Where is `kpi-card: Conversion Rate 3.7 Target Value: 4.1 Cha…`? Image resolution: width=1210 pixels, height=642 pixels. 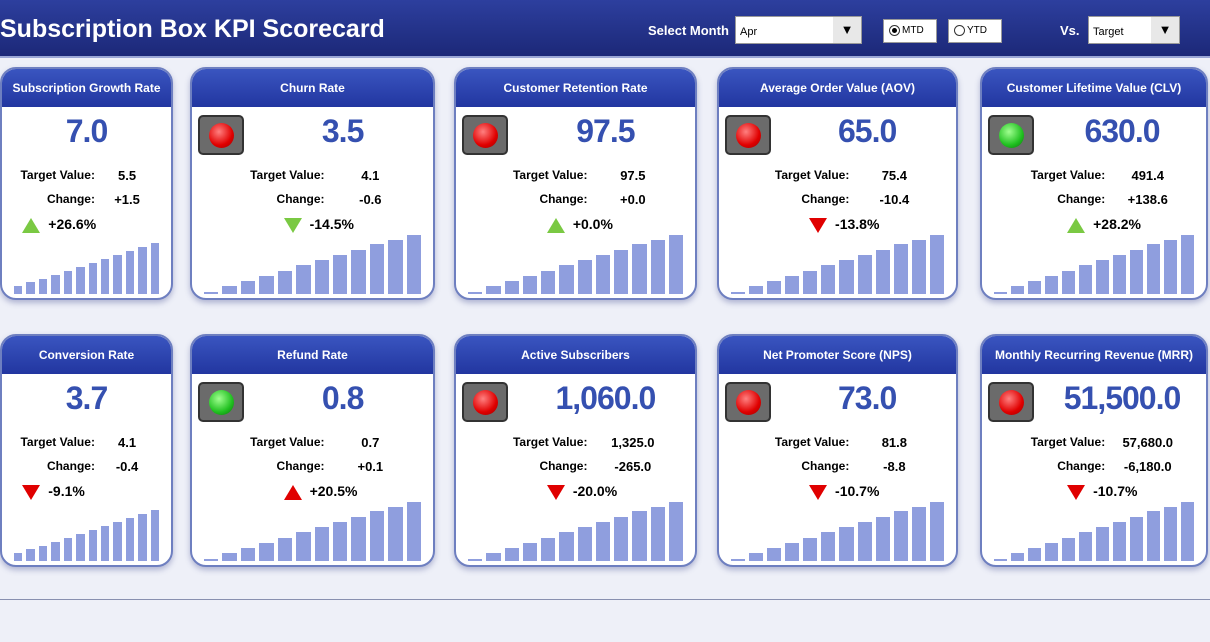
kpi-card: Conversion Rate 3.7 Target Value: 4.1 Cha… is located at coordinates (86, 450).